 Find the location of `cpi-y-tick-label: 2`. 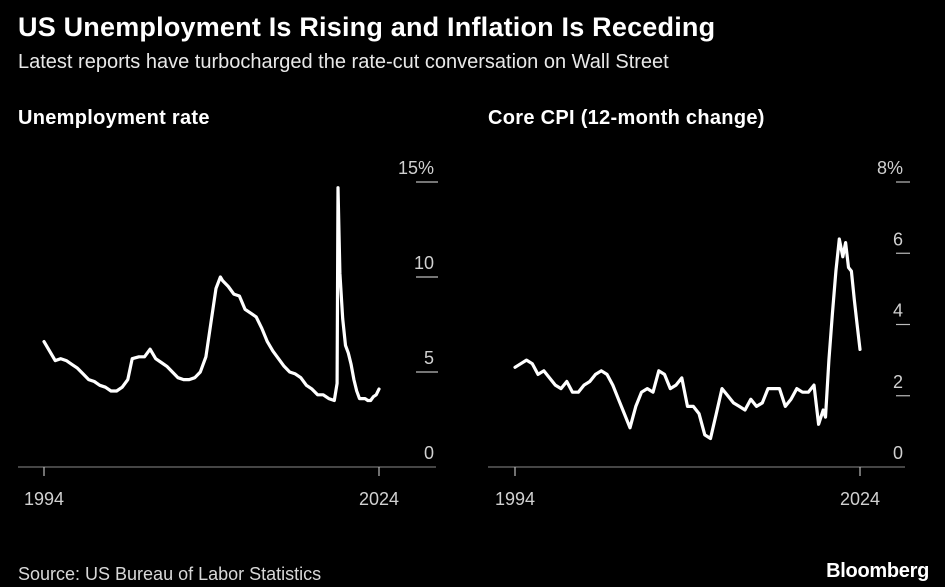

cpi-y-tick-label: 2 is located at coordinates (898, 382).